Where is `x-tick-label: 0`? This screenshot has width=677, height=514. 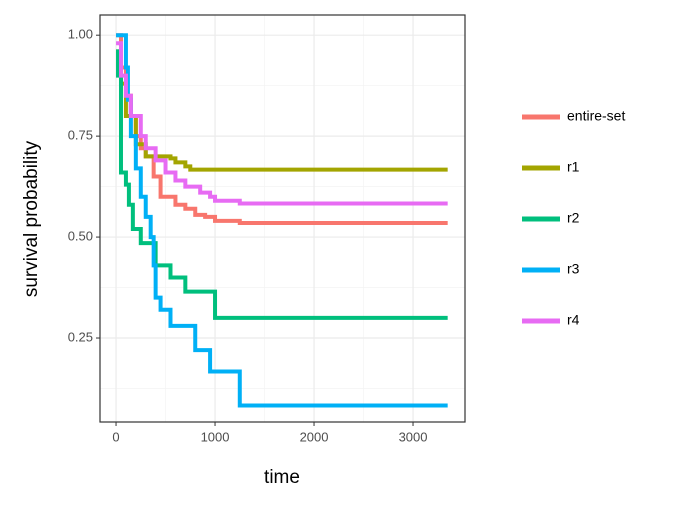
x-tick-label: 0 is located at coordinates (115, 436).